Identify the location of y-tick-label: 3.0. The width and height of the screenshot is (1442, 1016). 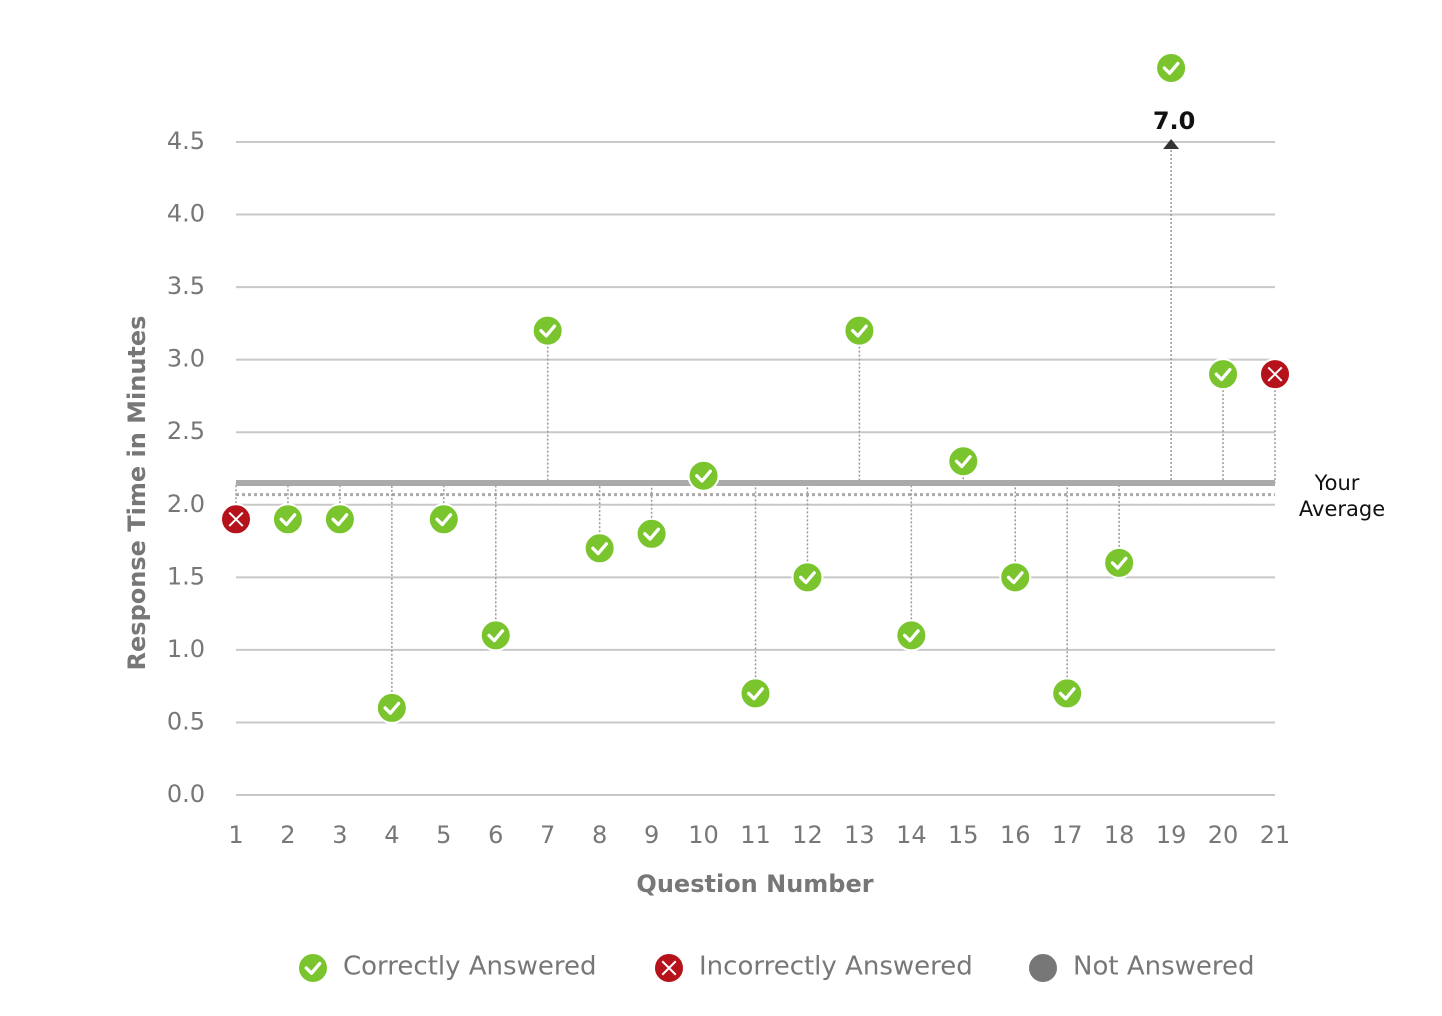
(186, 359).